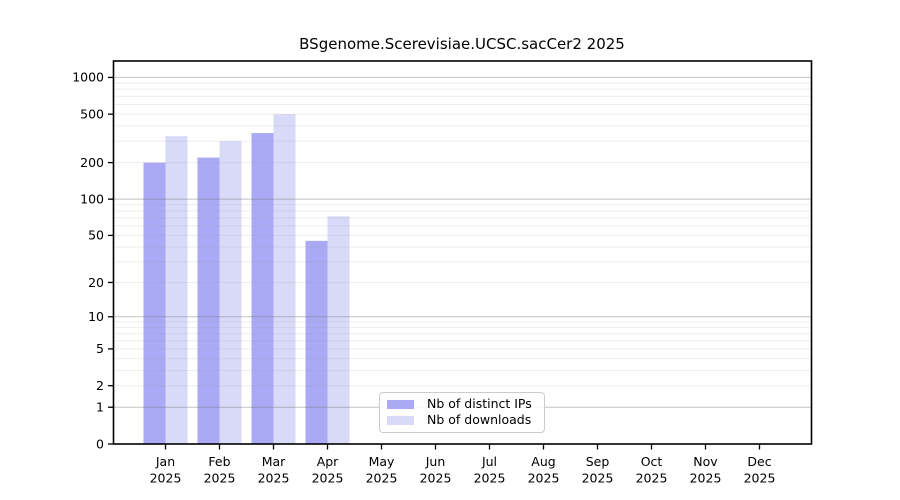  I want to click on x-tick-label-month: May, so click(382, 461).